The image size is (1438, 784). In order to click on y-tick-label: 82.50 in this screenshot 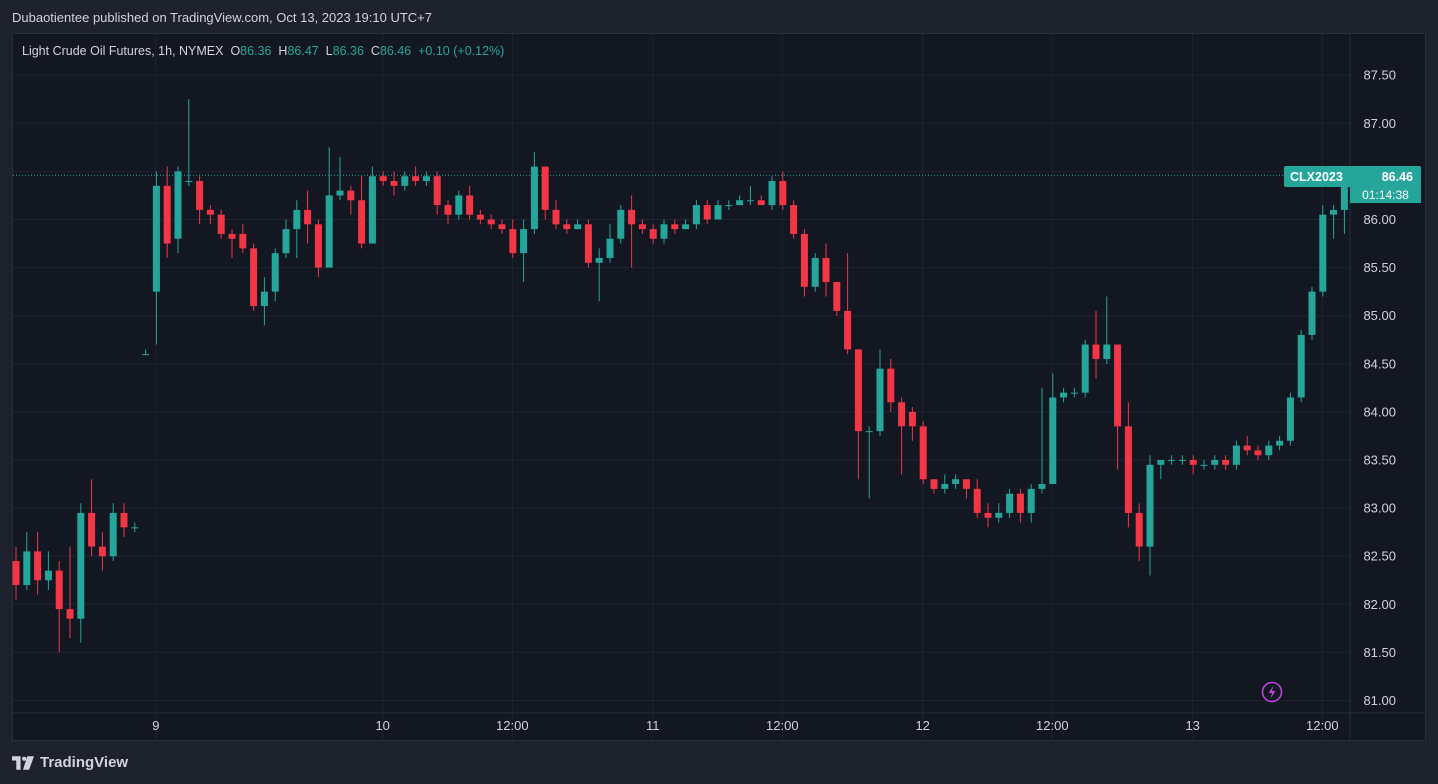, I will do `click(1379, 556)`.